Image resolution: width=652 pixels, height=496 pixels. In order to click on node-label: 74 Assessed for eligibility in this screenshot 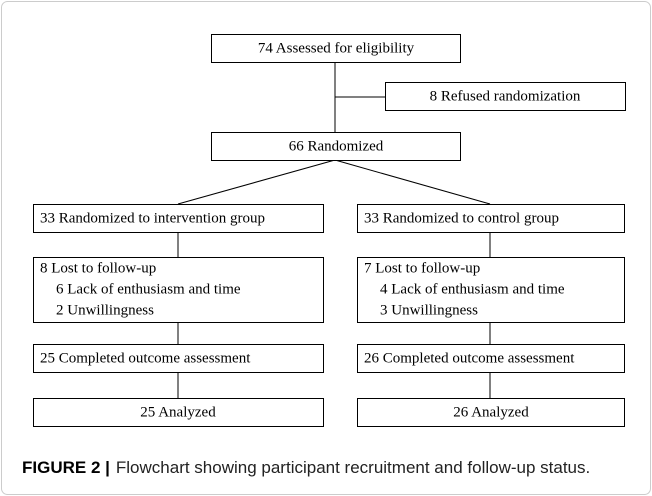, I will do `click(336, 48)`.